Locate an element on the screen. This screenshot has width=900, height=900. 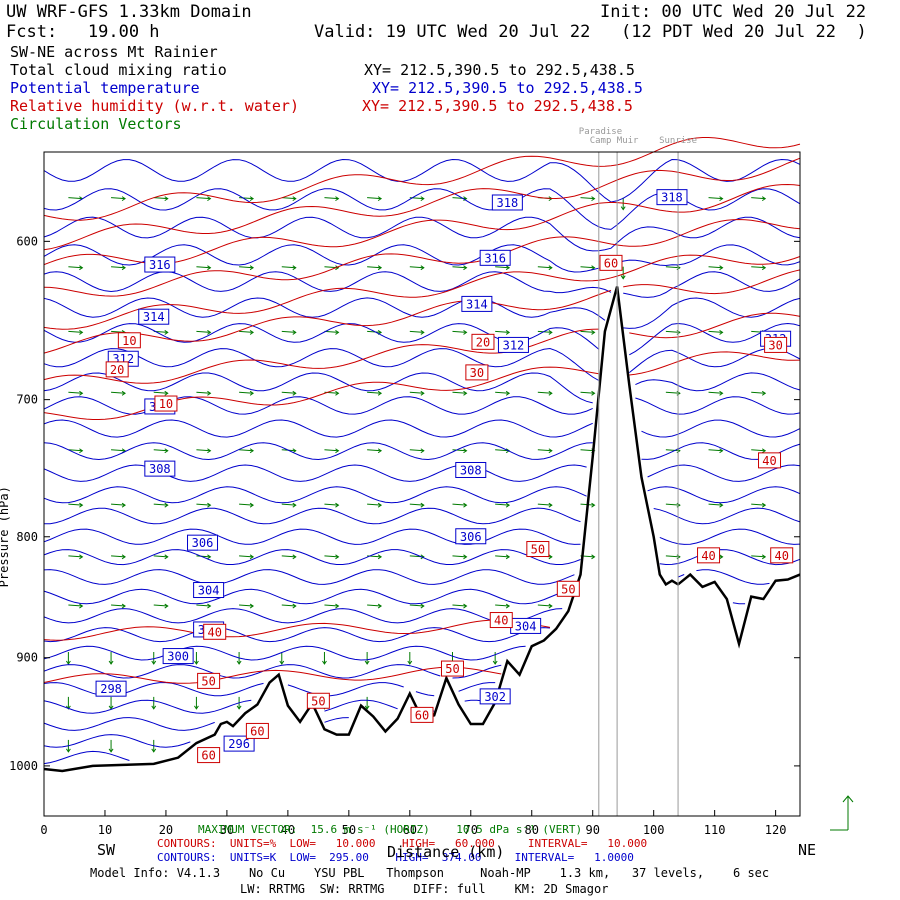
x-tick-label: 20 is located at coordinates (166, 830).